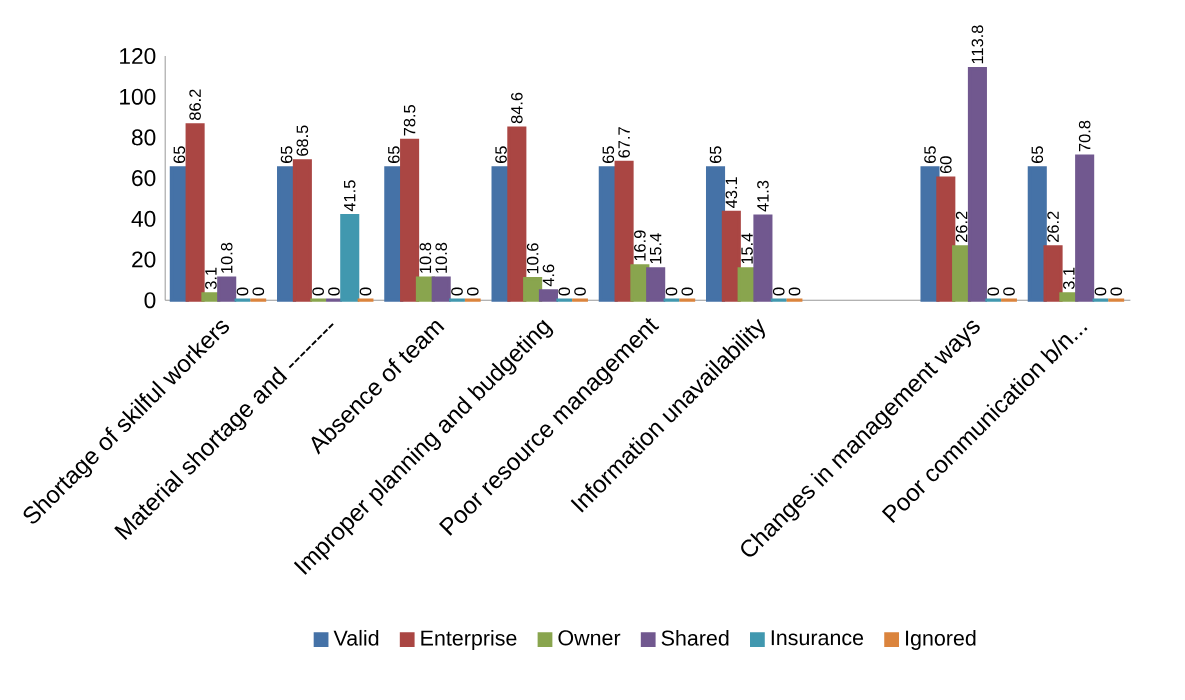 The width and height of the screenshot is (1185, 700). What do you see at coordinates (302, 140) in the screenshot?
I see `data-label: 68.5` at bounding box center [302, 140].